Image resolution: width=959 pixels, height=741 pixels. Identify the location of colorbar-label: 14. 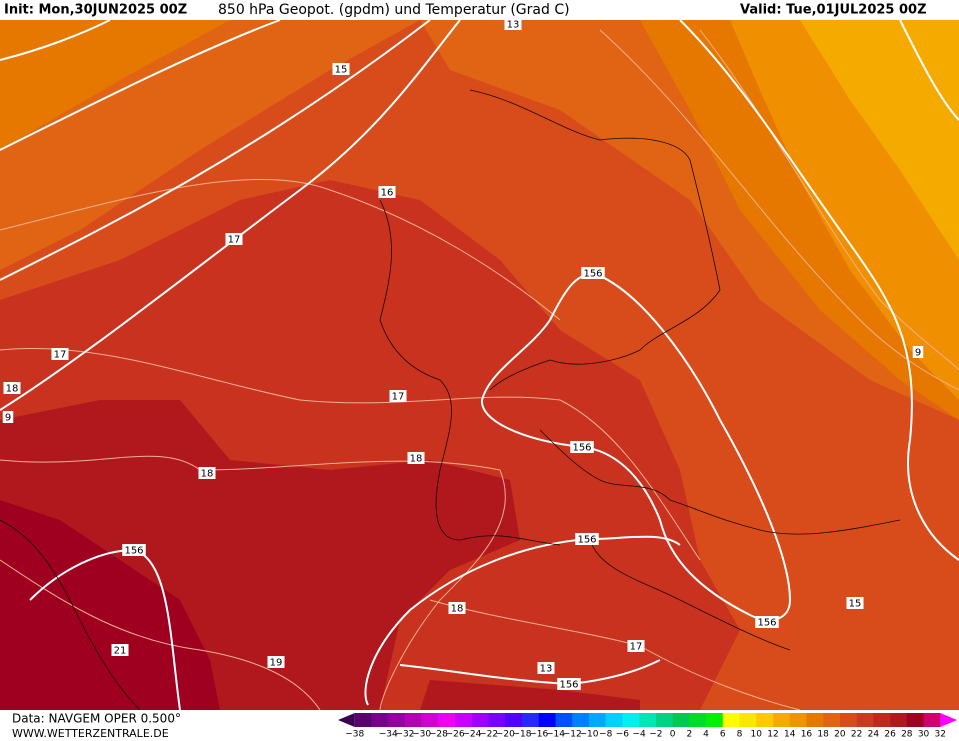
(790, 735).